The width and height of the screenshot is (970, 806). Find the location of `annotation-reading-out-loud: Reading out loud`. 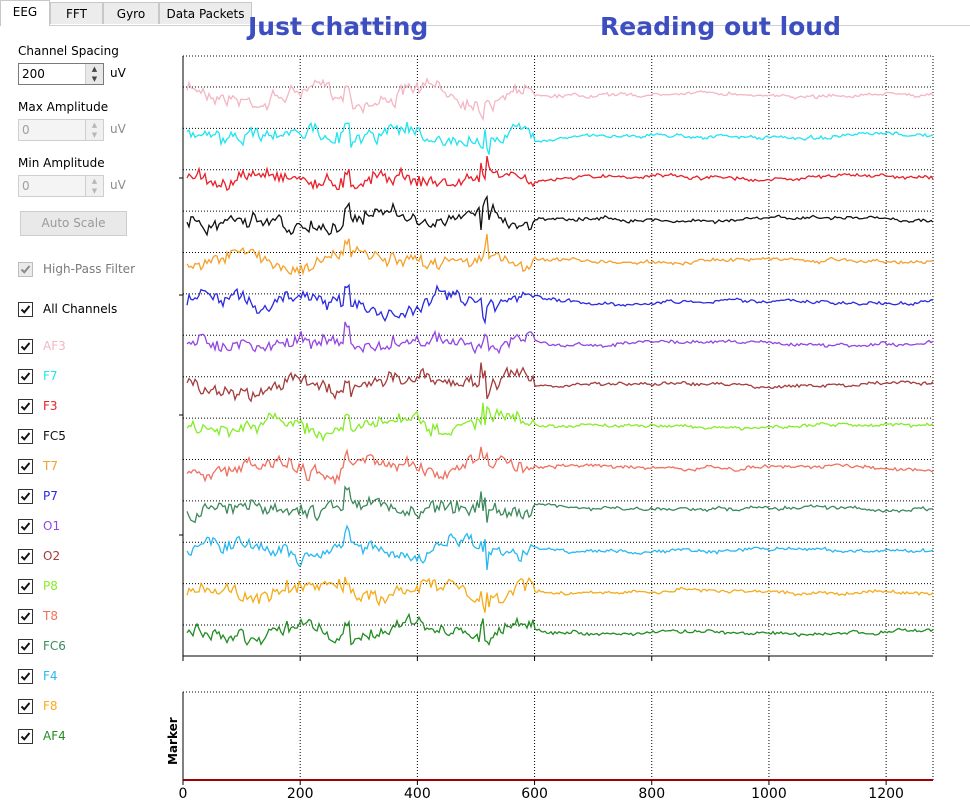

annotation-reading-out-loud: Reading out loud is located at coordinates (721, 26).